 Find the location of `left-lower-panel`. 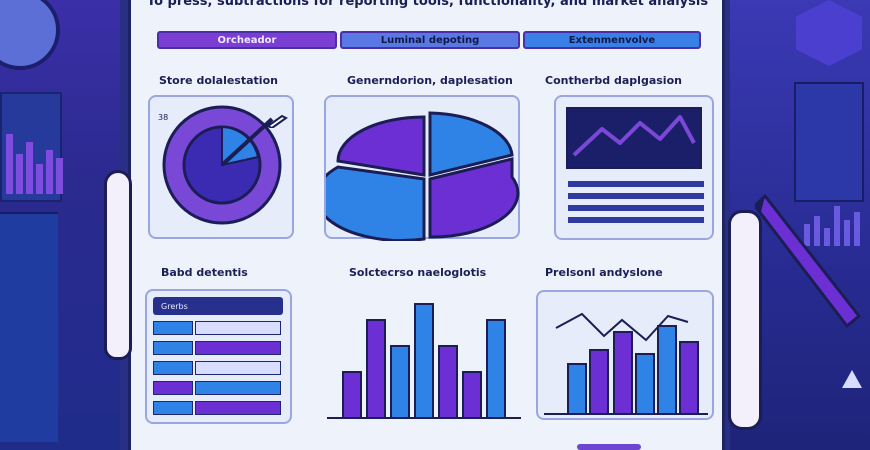

left-lower-panel is located at coordinates (29, 327).